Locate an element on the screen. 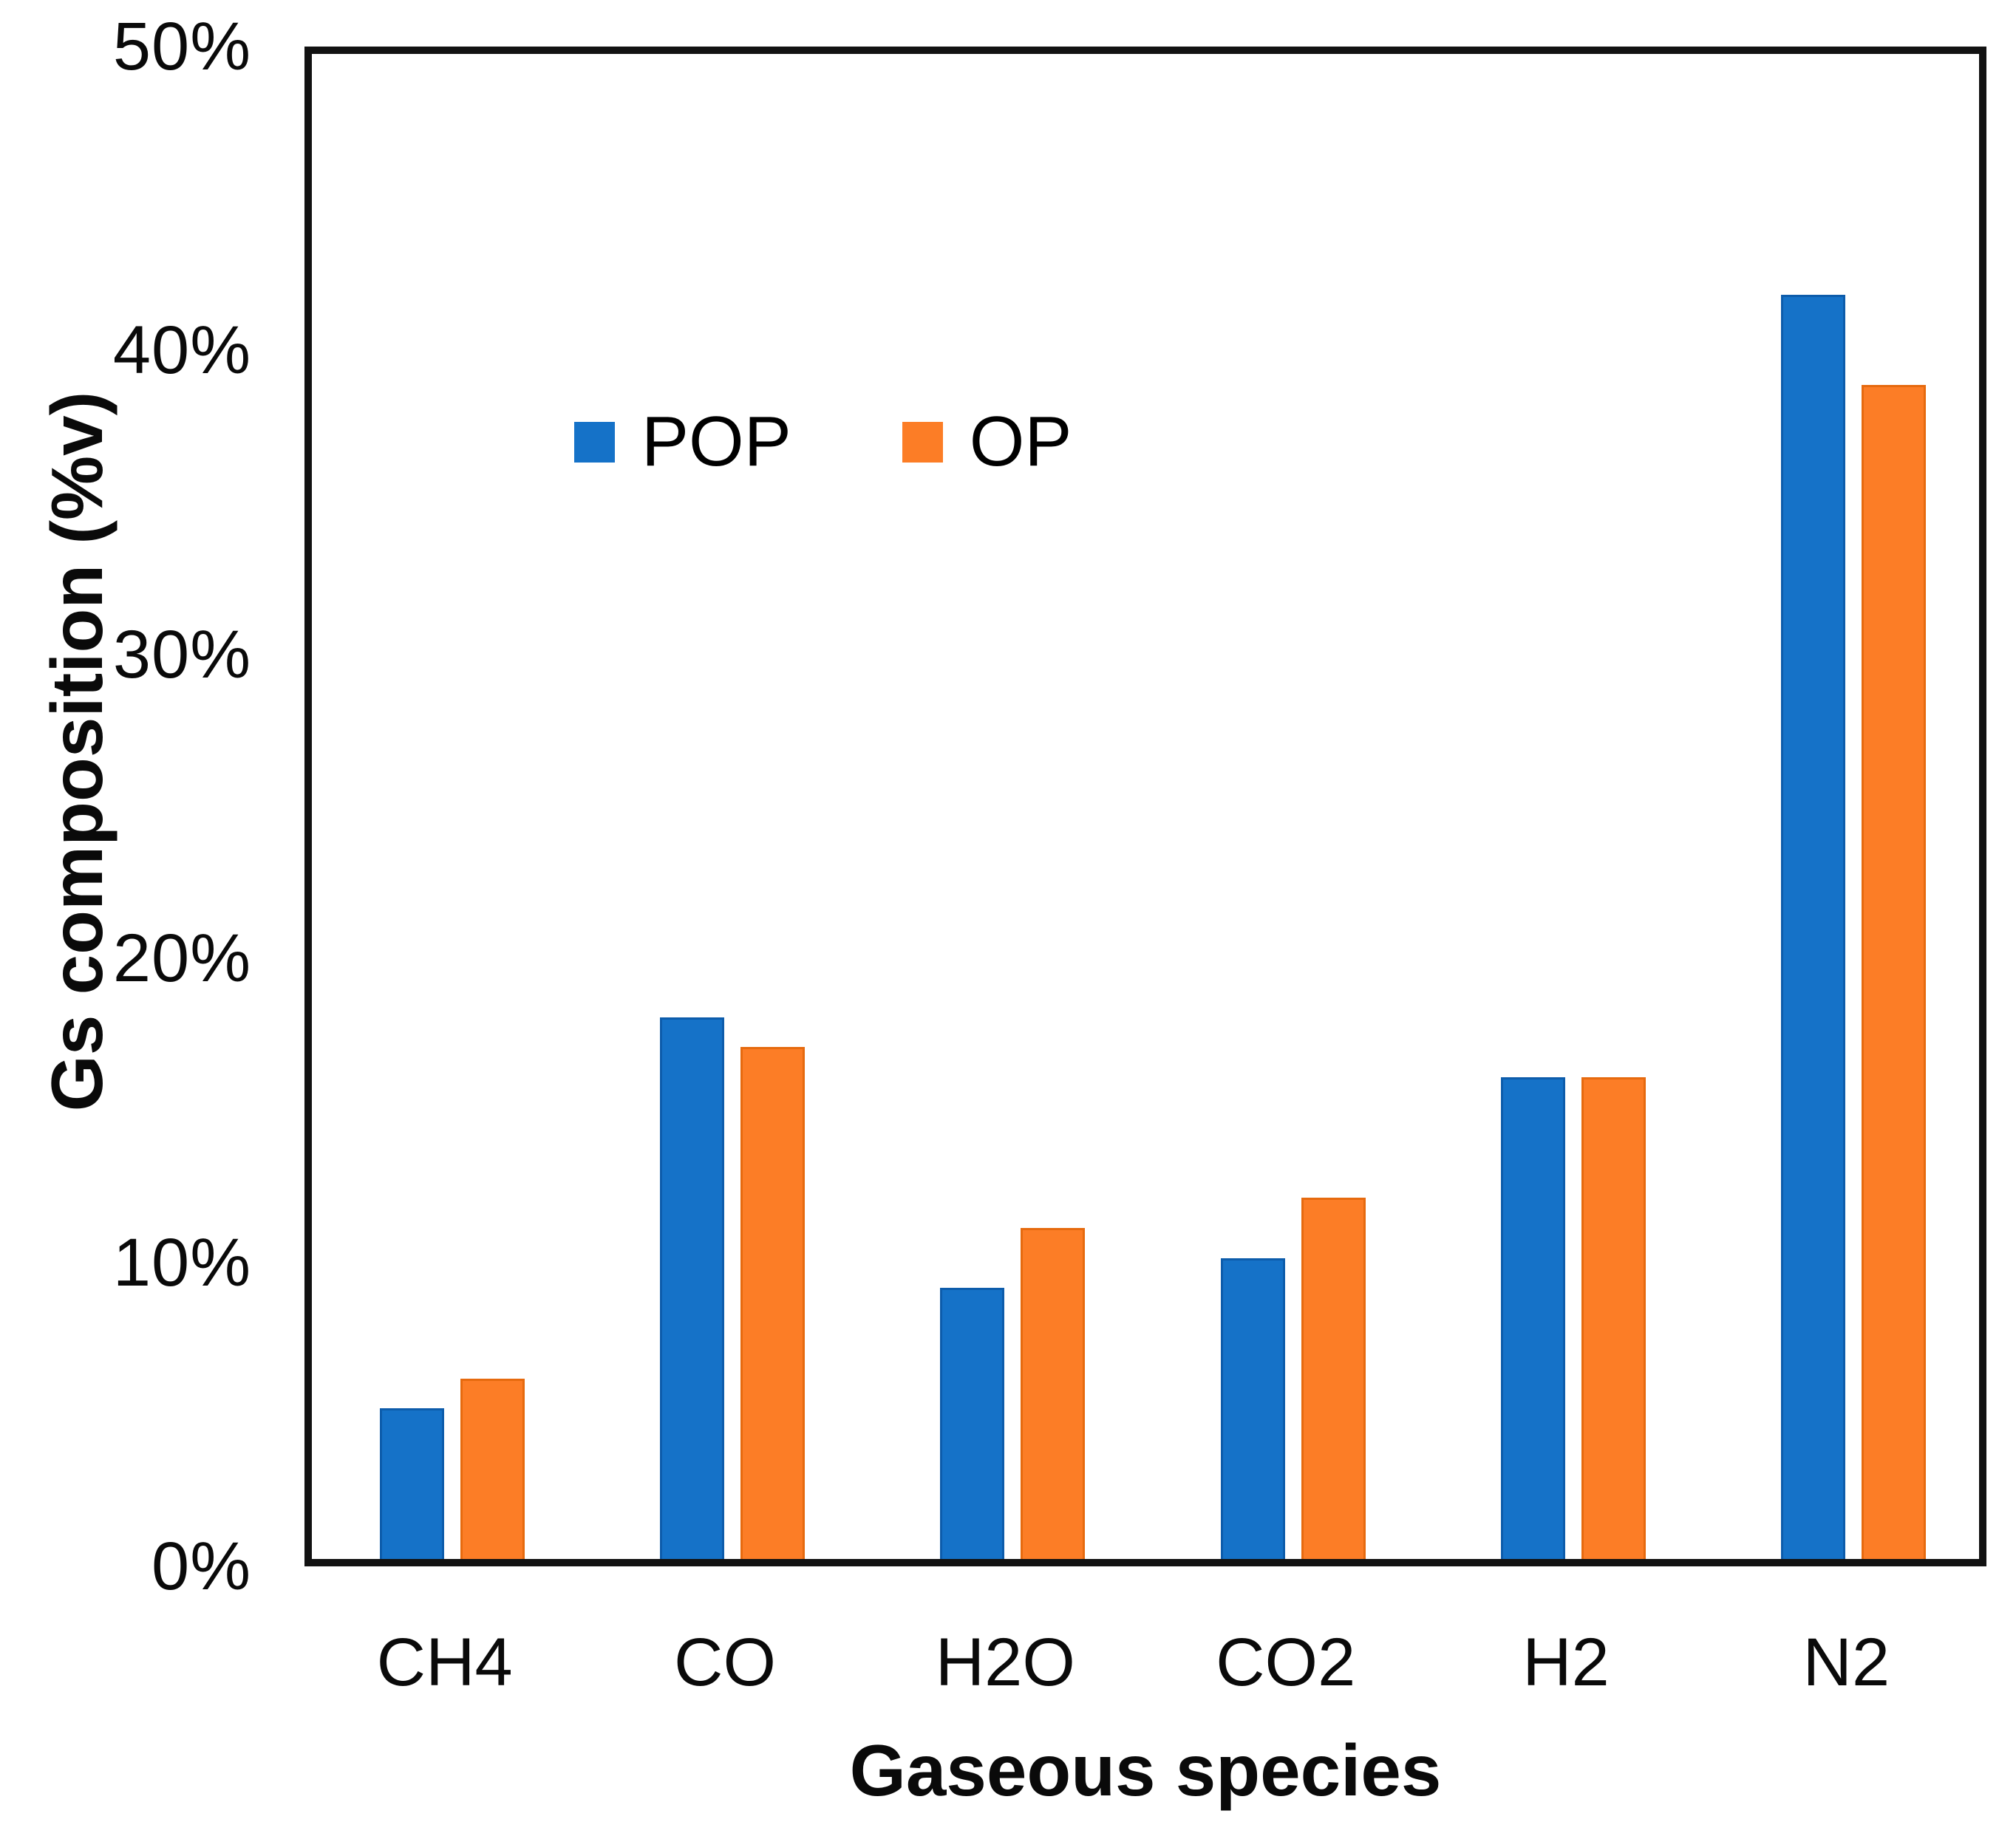  x-axis-title: Gaseous species is located at coordinates (1145, 1770).